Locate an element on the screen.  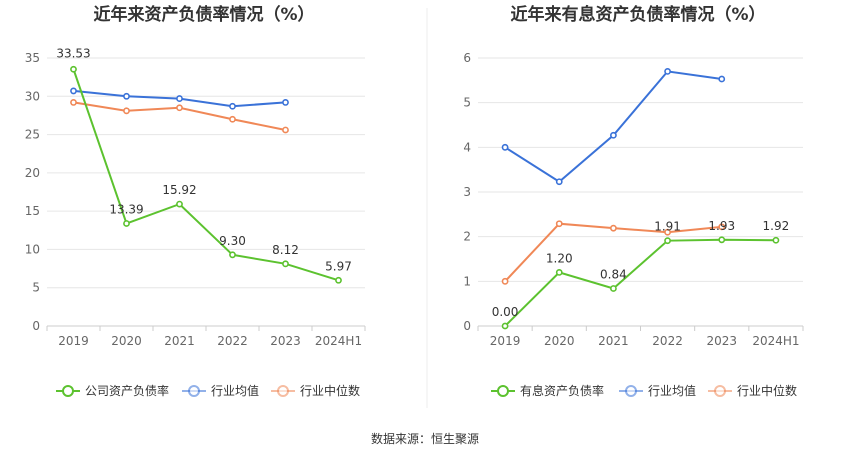
left-data-label: 5.97 is located at coordinates (338, 266).